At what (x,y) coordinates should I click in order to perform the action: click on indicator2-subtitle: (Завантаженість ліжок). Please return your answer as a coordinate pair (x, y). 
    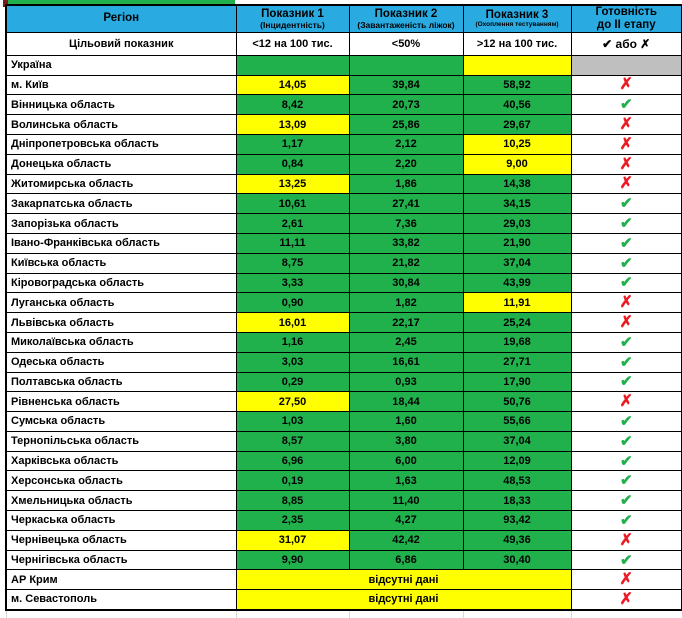
    Looking at the image, I should click on (406, 24).